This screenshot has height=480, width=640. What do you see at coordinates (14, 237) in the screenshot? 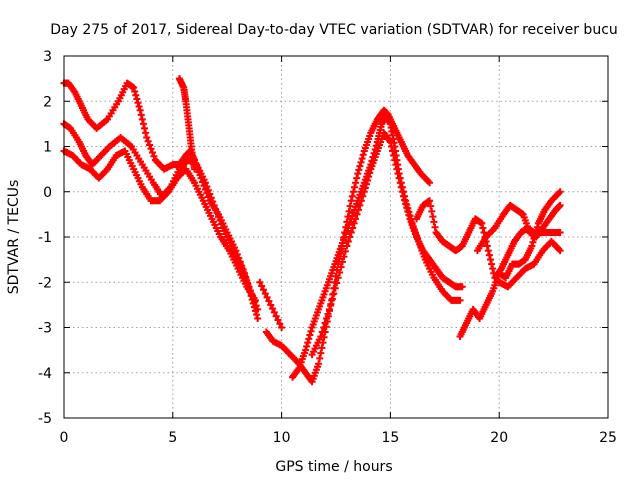
I see `y-axis-label: SDTVAR / TECUs` at bounding box center [14, 237].